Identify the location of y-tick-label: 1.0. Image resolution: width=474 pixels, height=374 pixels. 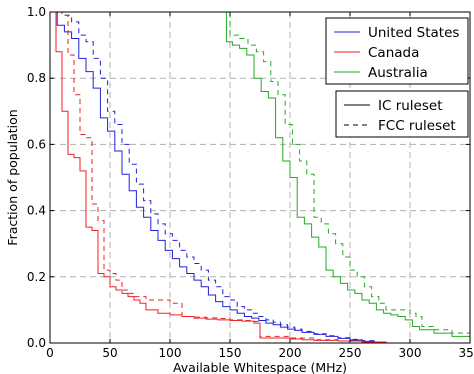
(36, 12).